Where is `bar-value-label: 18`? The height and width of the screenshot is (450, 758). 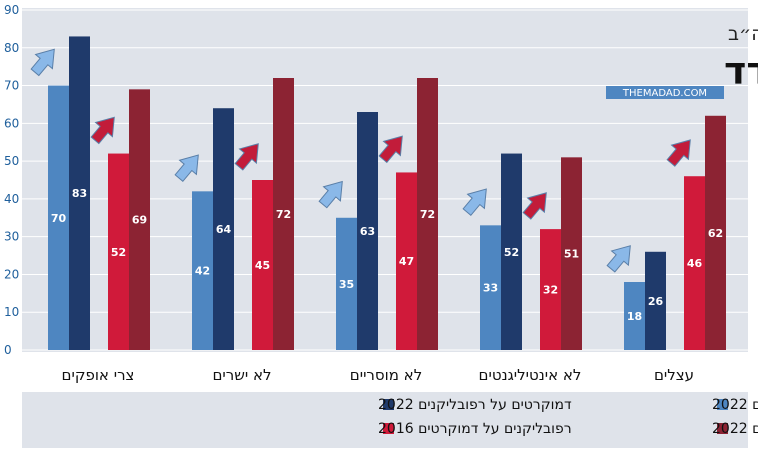 bar-value-label: 18 is located at coordinates (634, 316).